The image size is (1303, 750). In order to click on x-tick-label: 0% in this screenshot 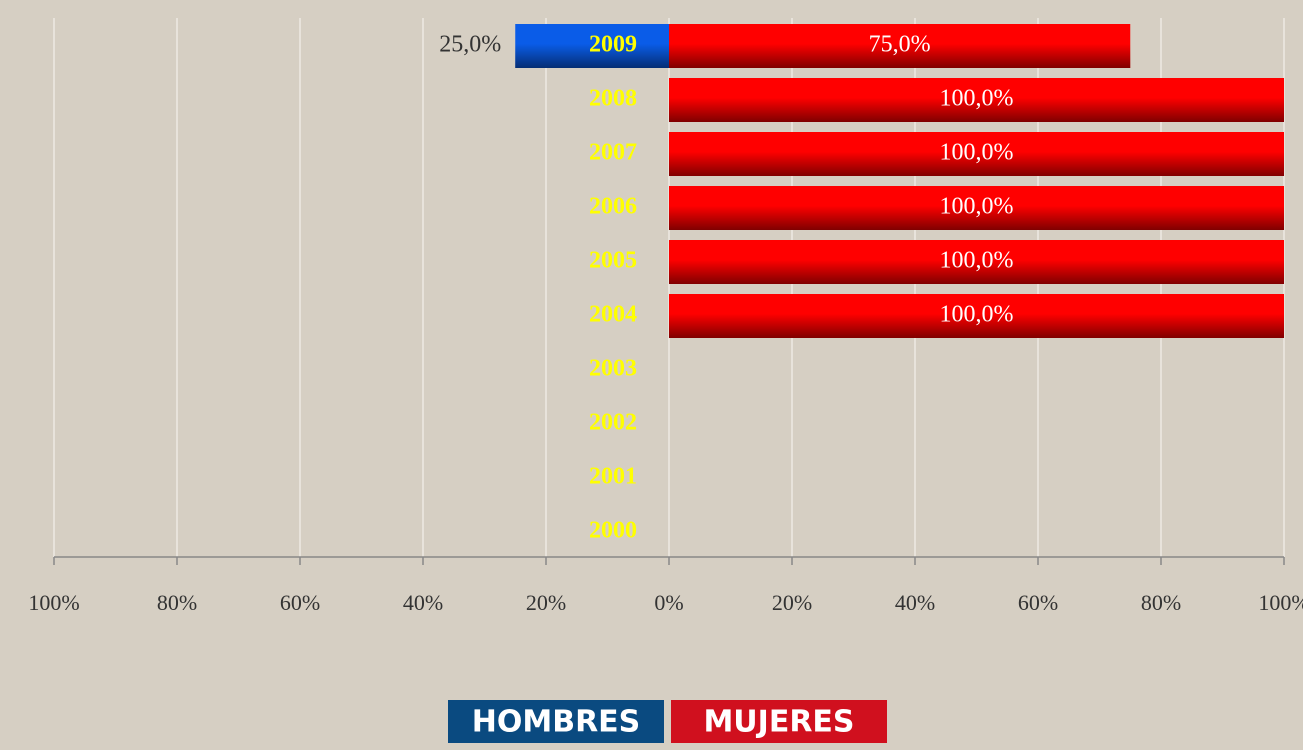, I will do `click(668, 602)`.